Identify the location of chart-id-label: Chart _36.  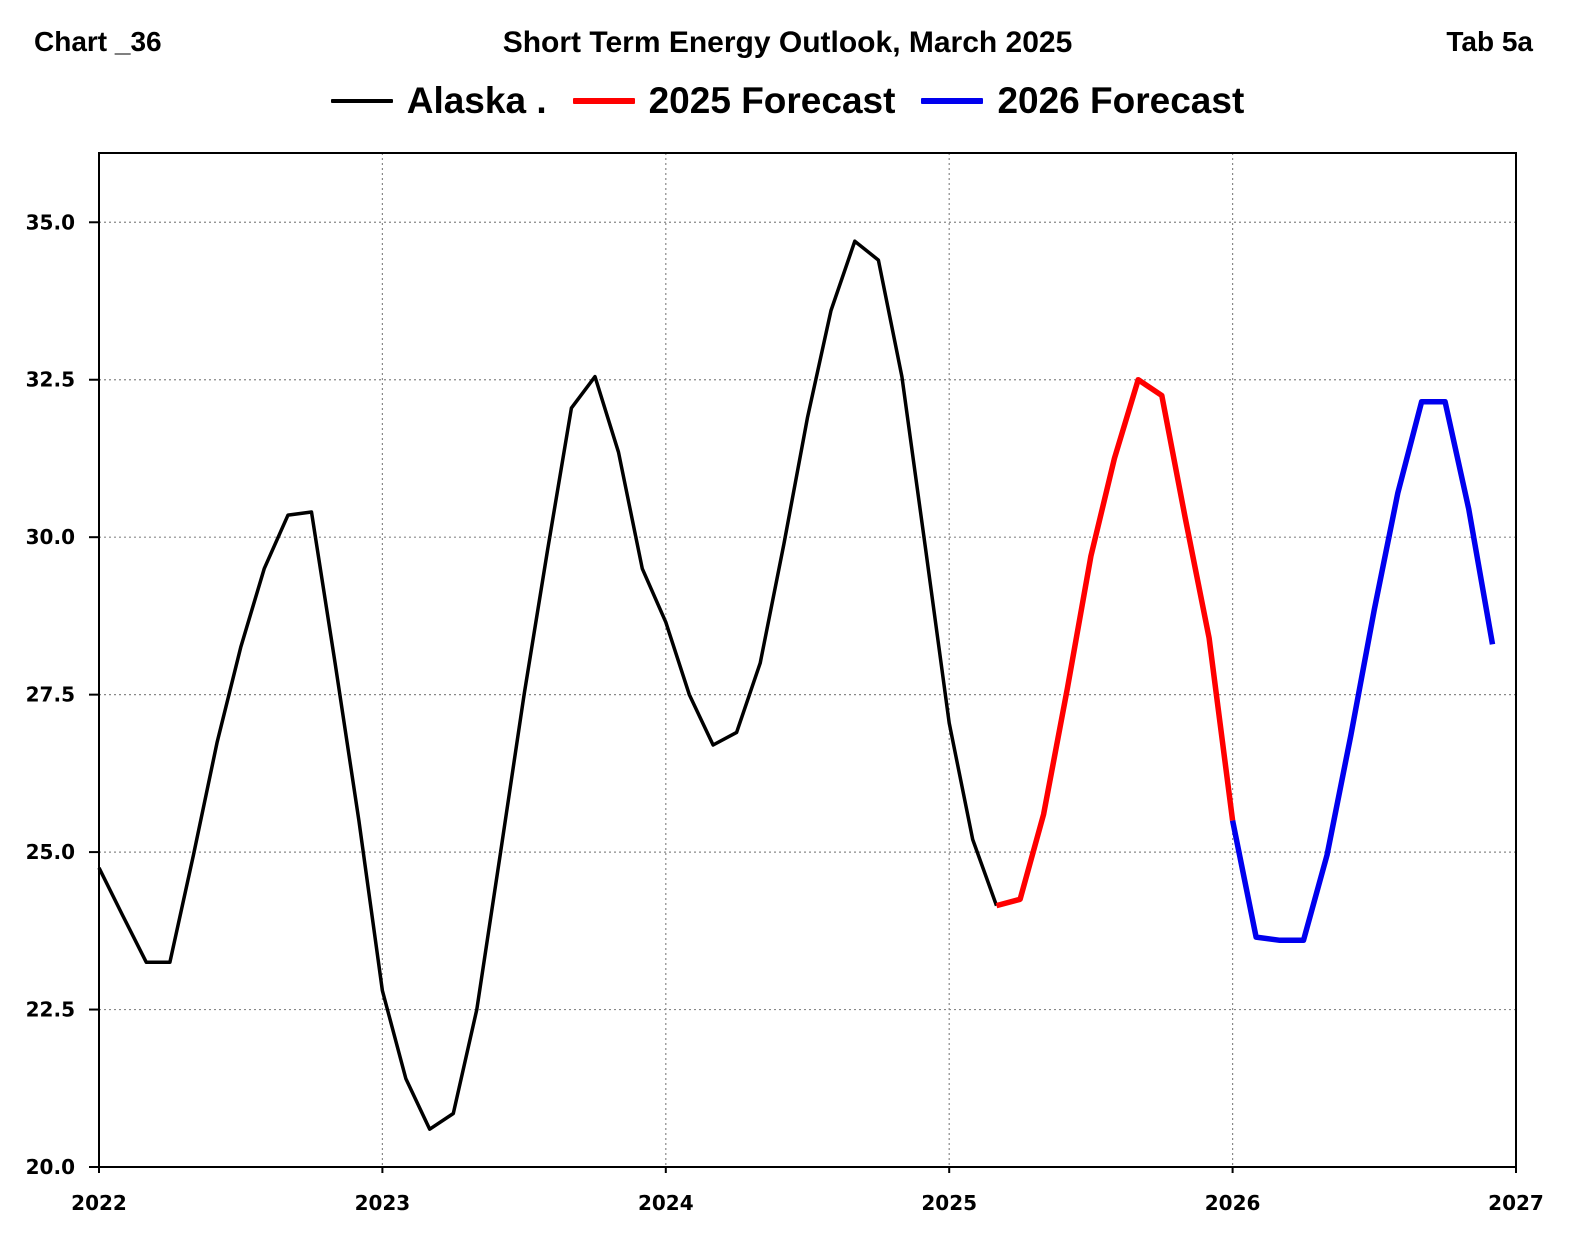
(98, 41).